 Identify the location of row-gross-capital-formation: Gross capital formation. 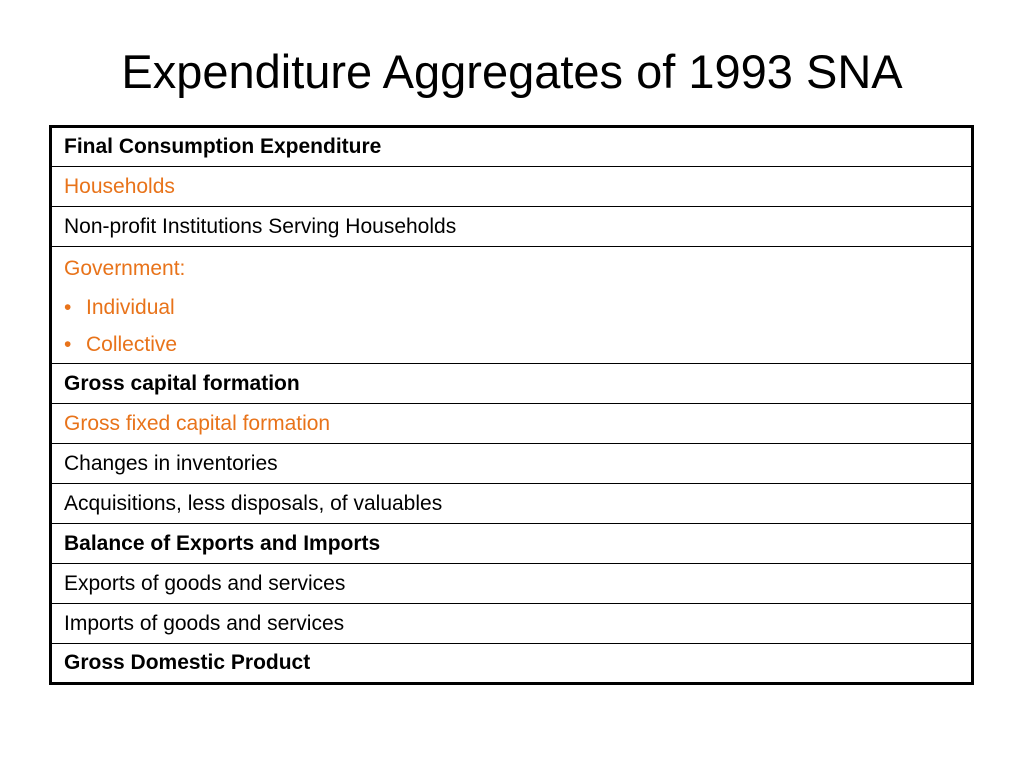
(511, 383).